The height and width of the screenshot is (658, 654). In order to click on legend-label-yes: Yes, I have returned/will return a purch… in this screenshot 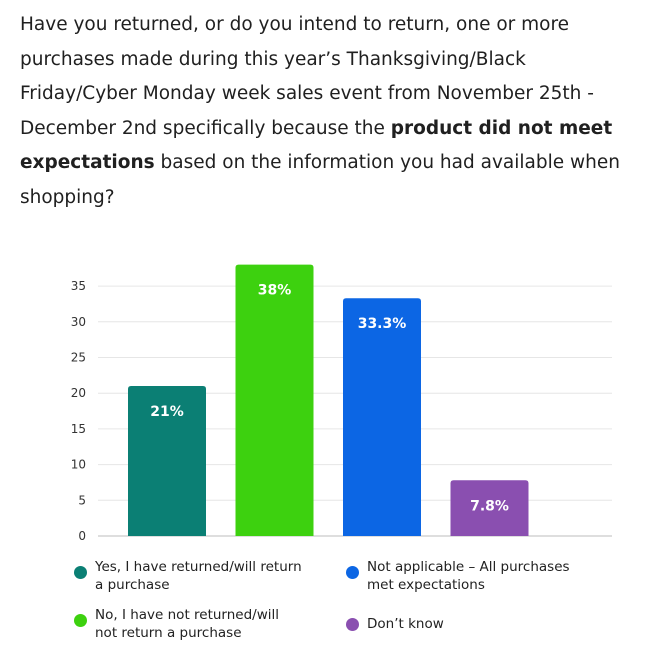, I will do `click(198, 576)`.